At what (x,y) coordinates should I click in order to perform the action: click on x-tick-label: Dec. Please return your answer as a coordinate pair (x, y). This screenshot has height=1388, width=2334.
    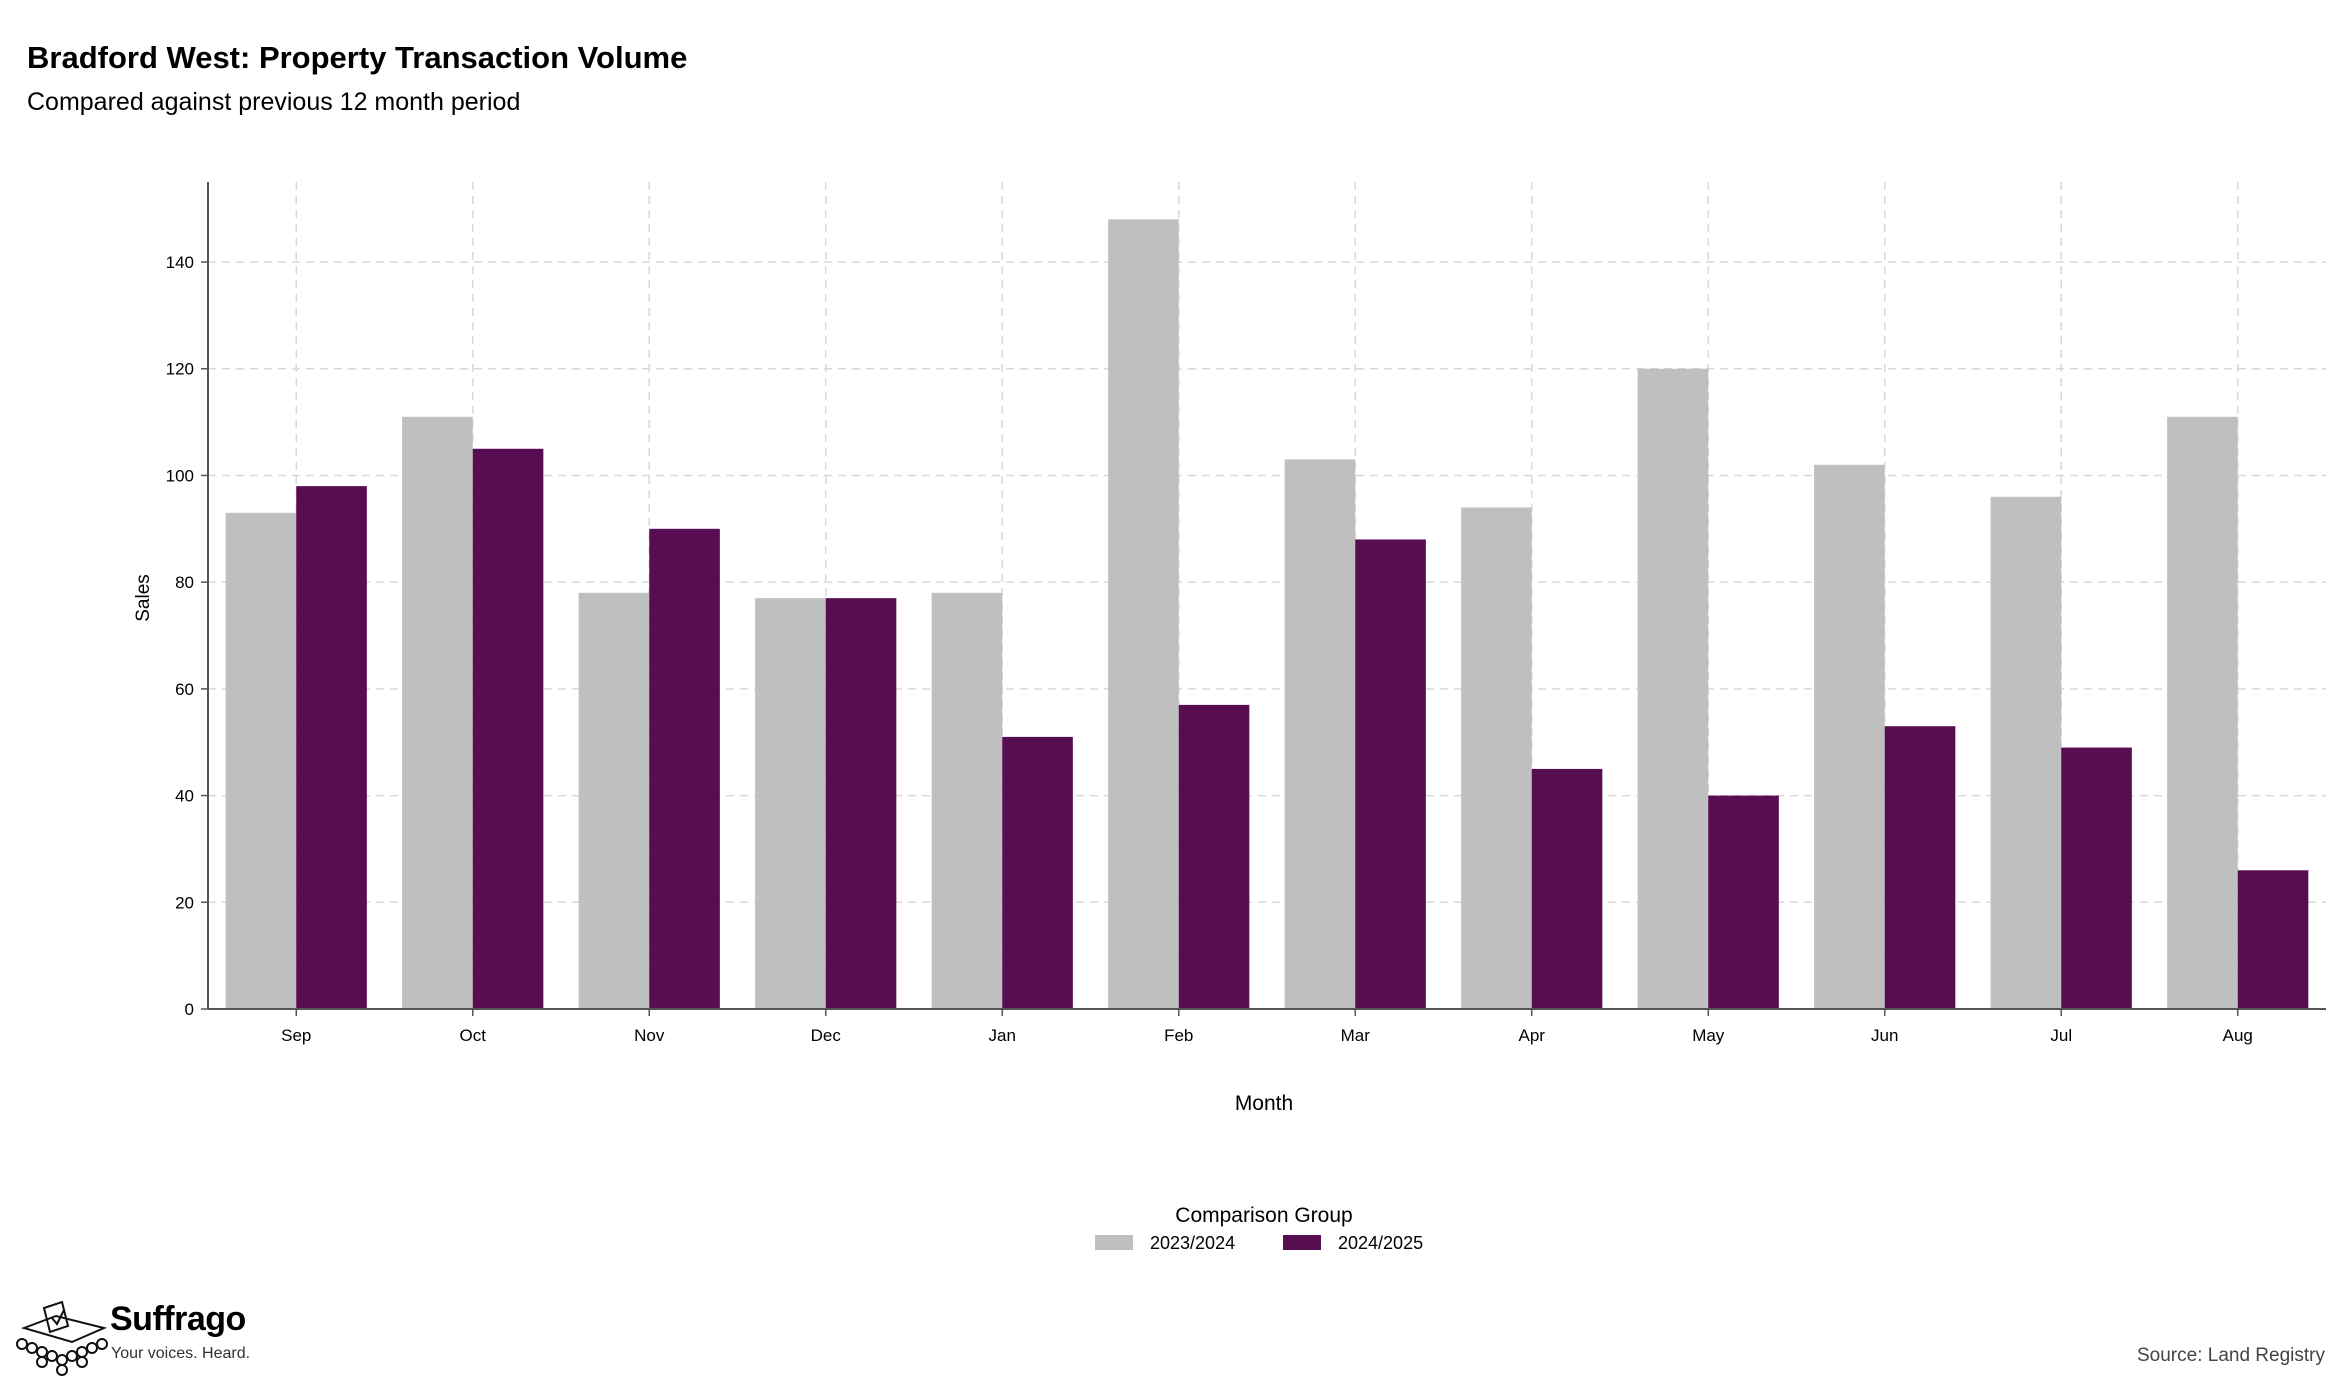
    Looking at the image, I should click on (826, 1035).